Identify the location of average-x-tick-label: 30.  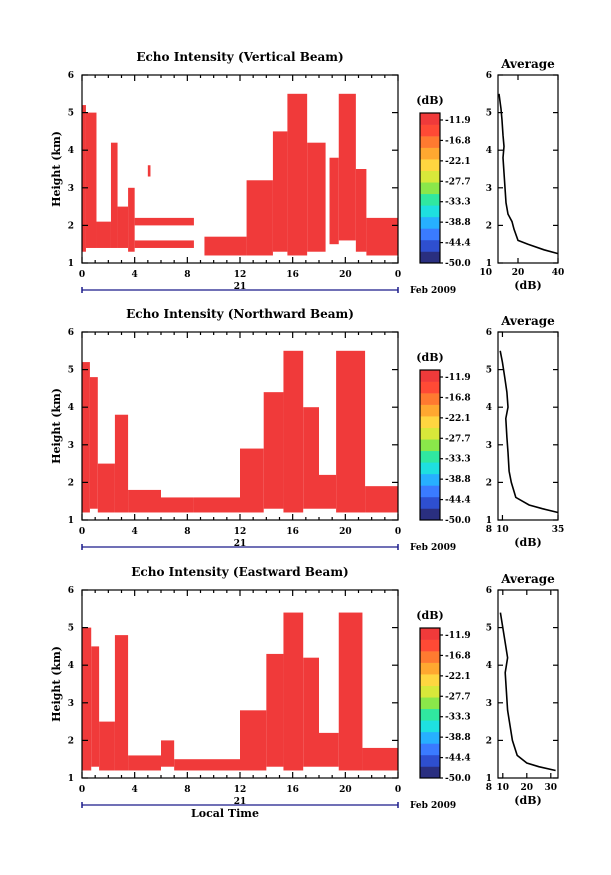
(551, 788).